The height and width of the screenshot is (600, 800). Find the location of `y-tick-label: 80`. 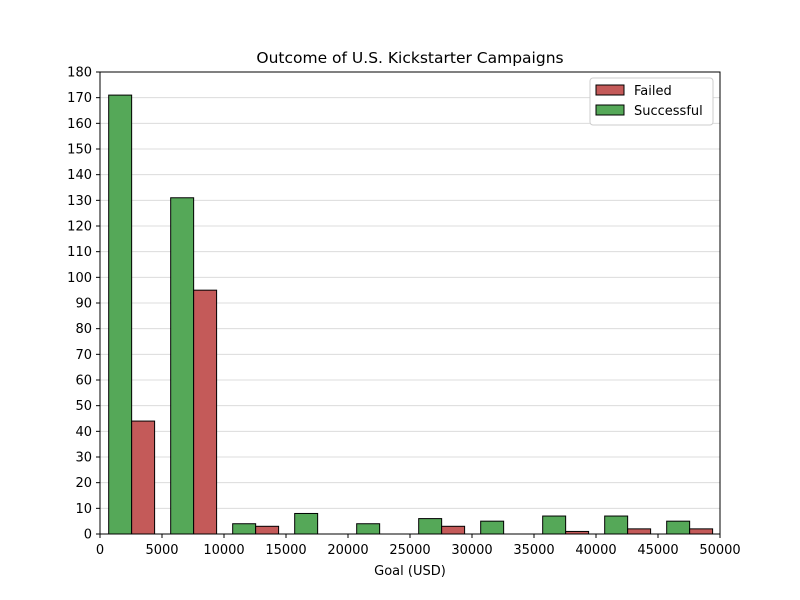

y-tick-label: 80 is located at coordinates (83, 329).